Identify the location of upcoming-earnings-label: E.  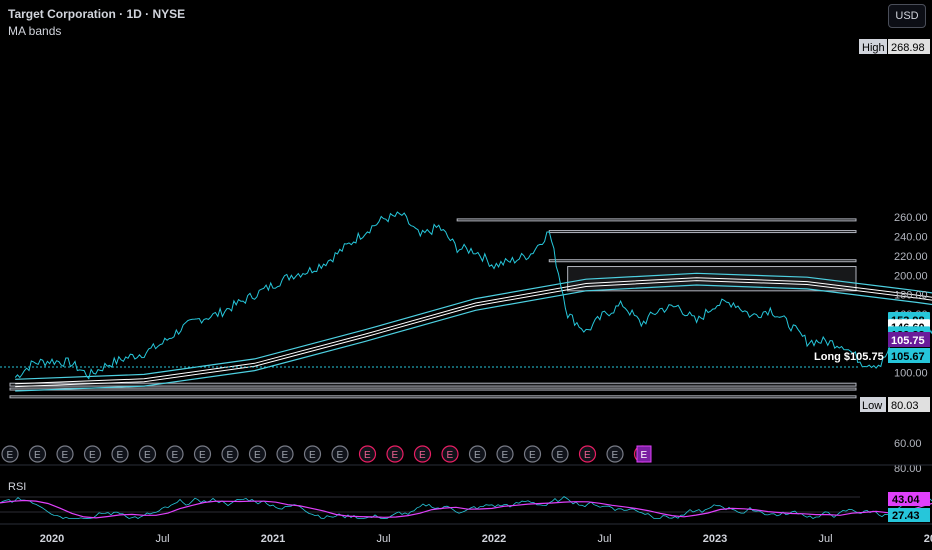
(644, 455).